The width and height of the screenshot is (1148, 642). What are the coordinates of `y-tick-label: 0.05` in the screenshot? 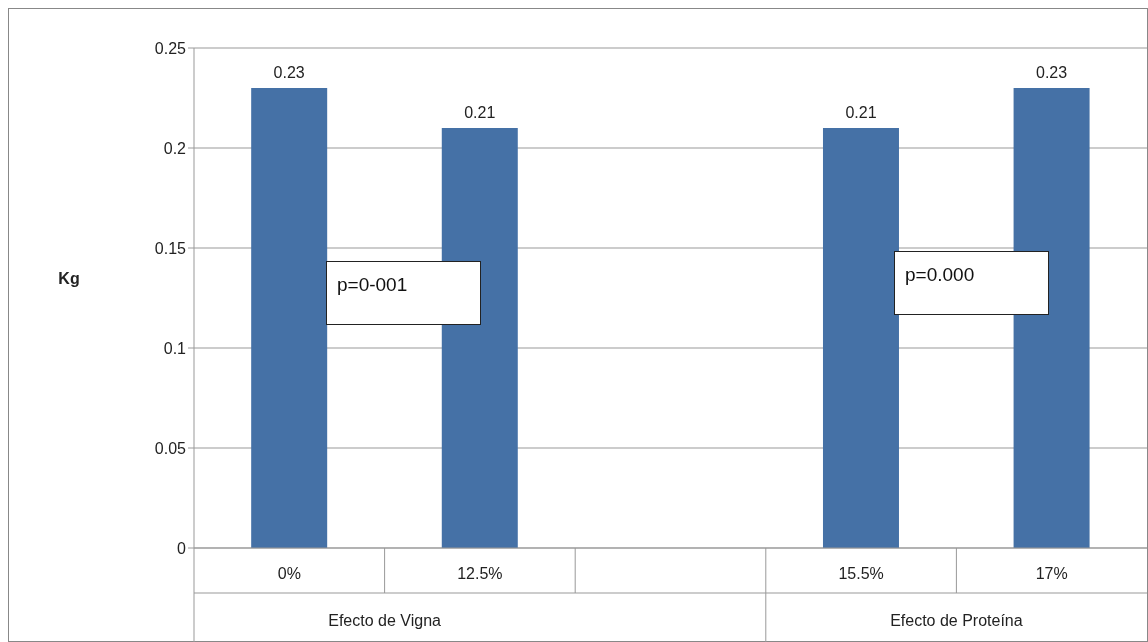 It's located at (170, 448).